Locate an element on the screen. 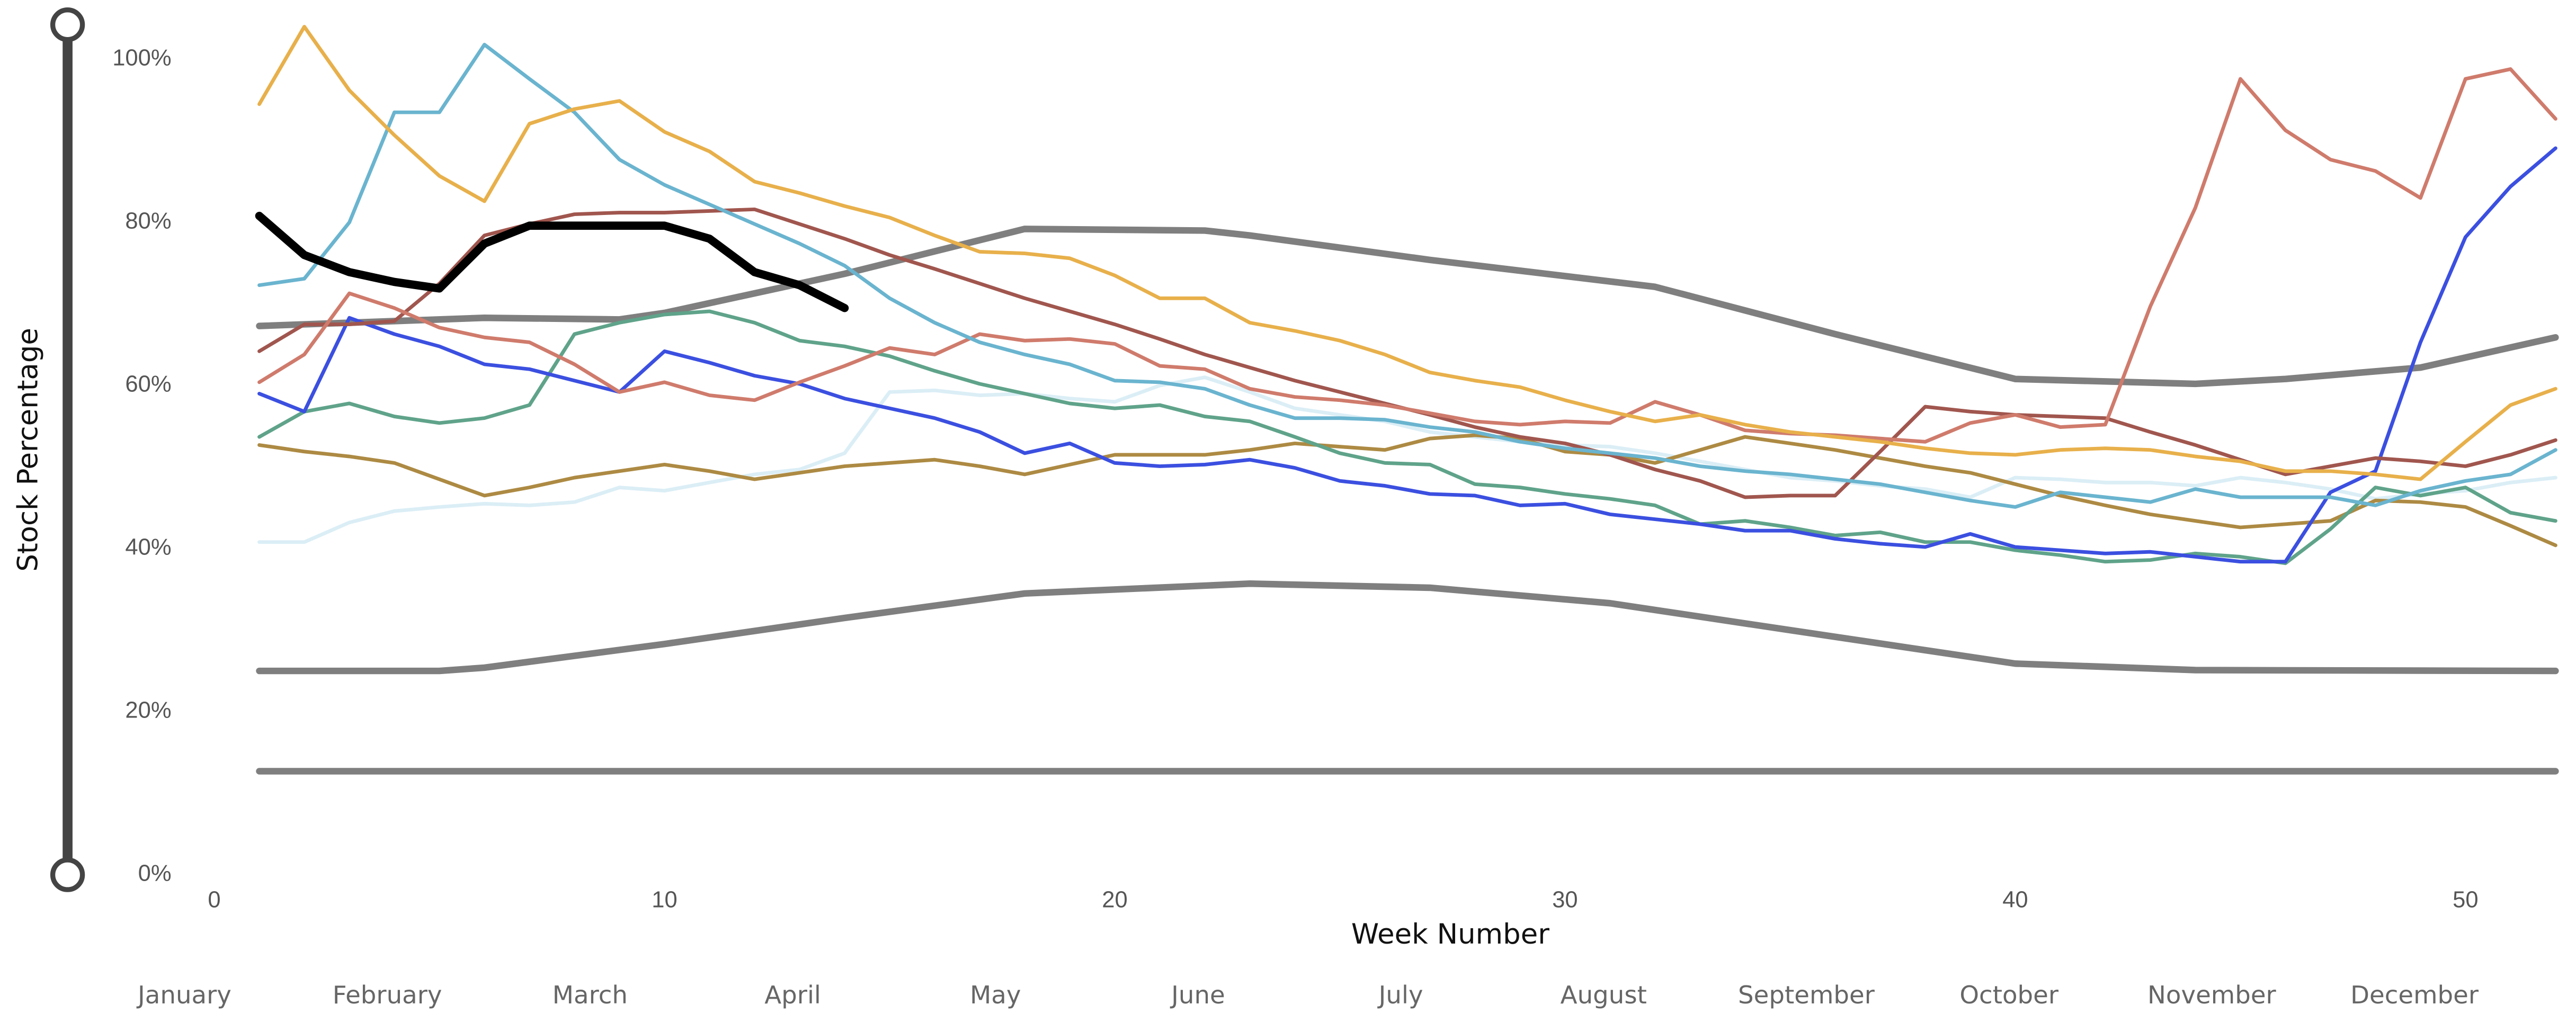  month-label: July is located at coordinates (1400, 995).